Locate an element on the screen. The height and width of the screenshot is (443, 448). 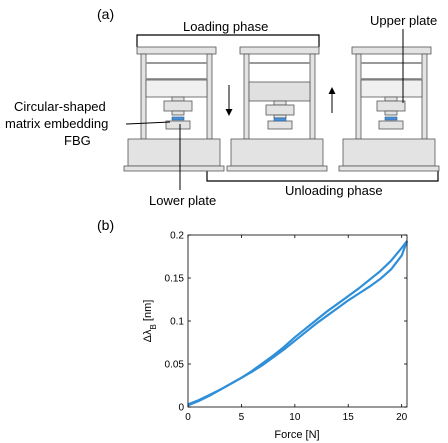
y-tick-label: 0.05 is located at coordinates (175, 365).